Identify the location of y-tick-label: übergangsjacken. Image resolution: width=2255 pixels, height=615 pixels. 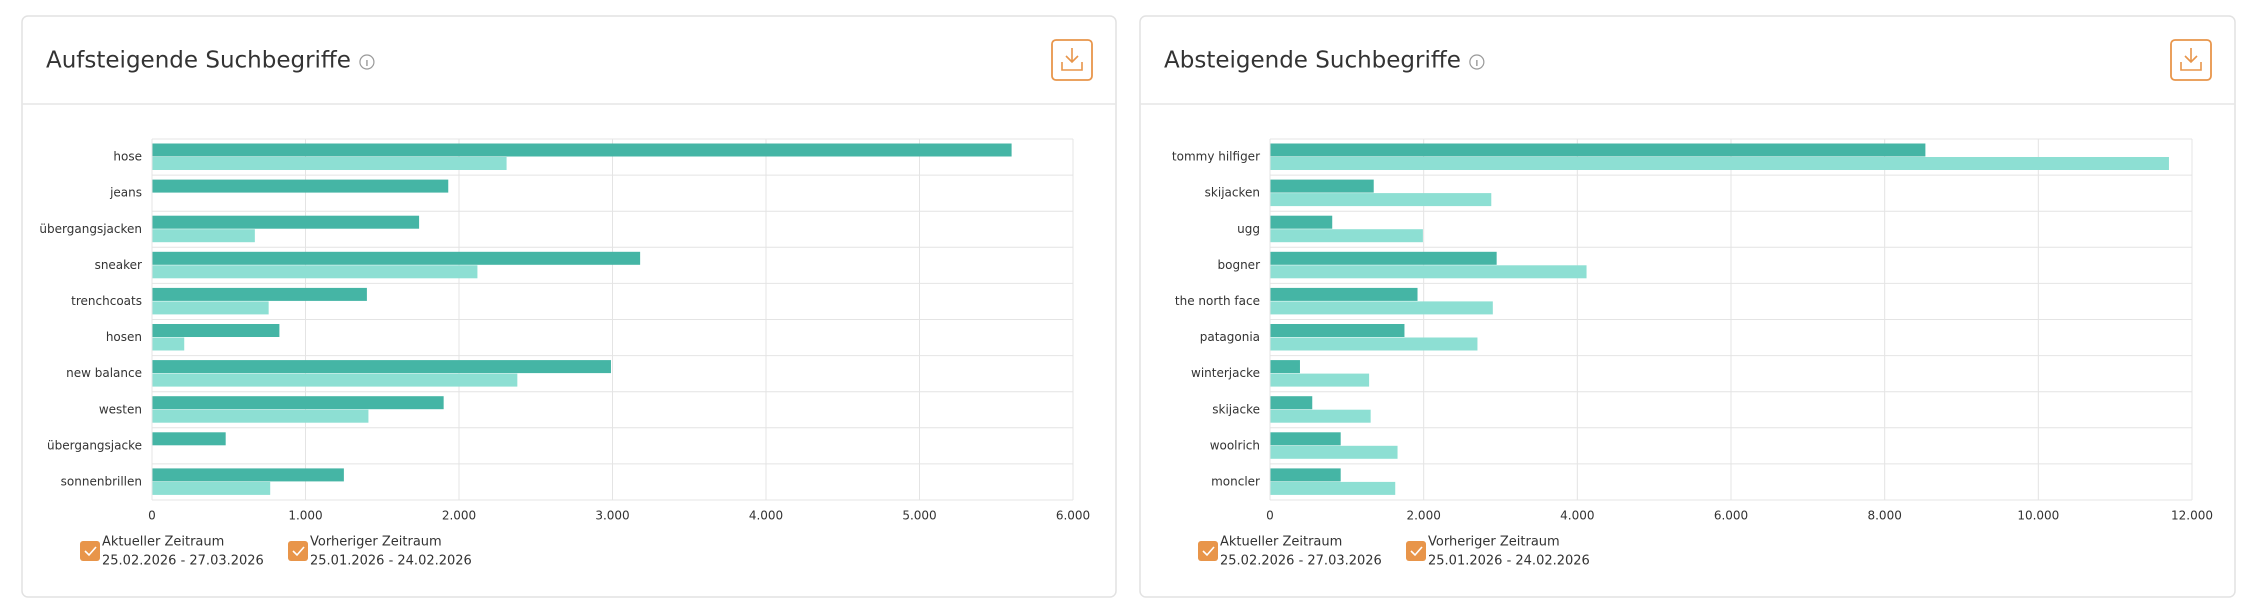
(90, 229).